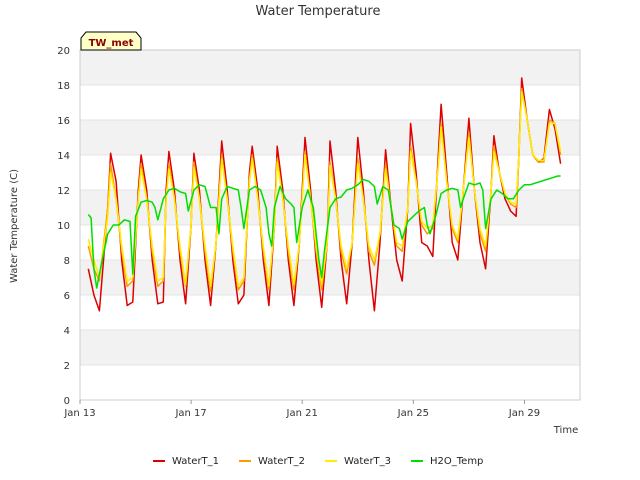 Image resolution: width=640 pixels, height=480 pixels. What do you see at coordinates (79, 413) in the screenshot?
I see `x-tick-label: Jan 13` at bounding box center [79, 413].